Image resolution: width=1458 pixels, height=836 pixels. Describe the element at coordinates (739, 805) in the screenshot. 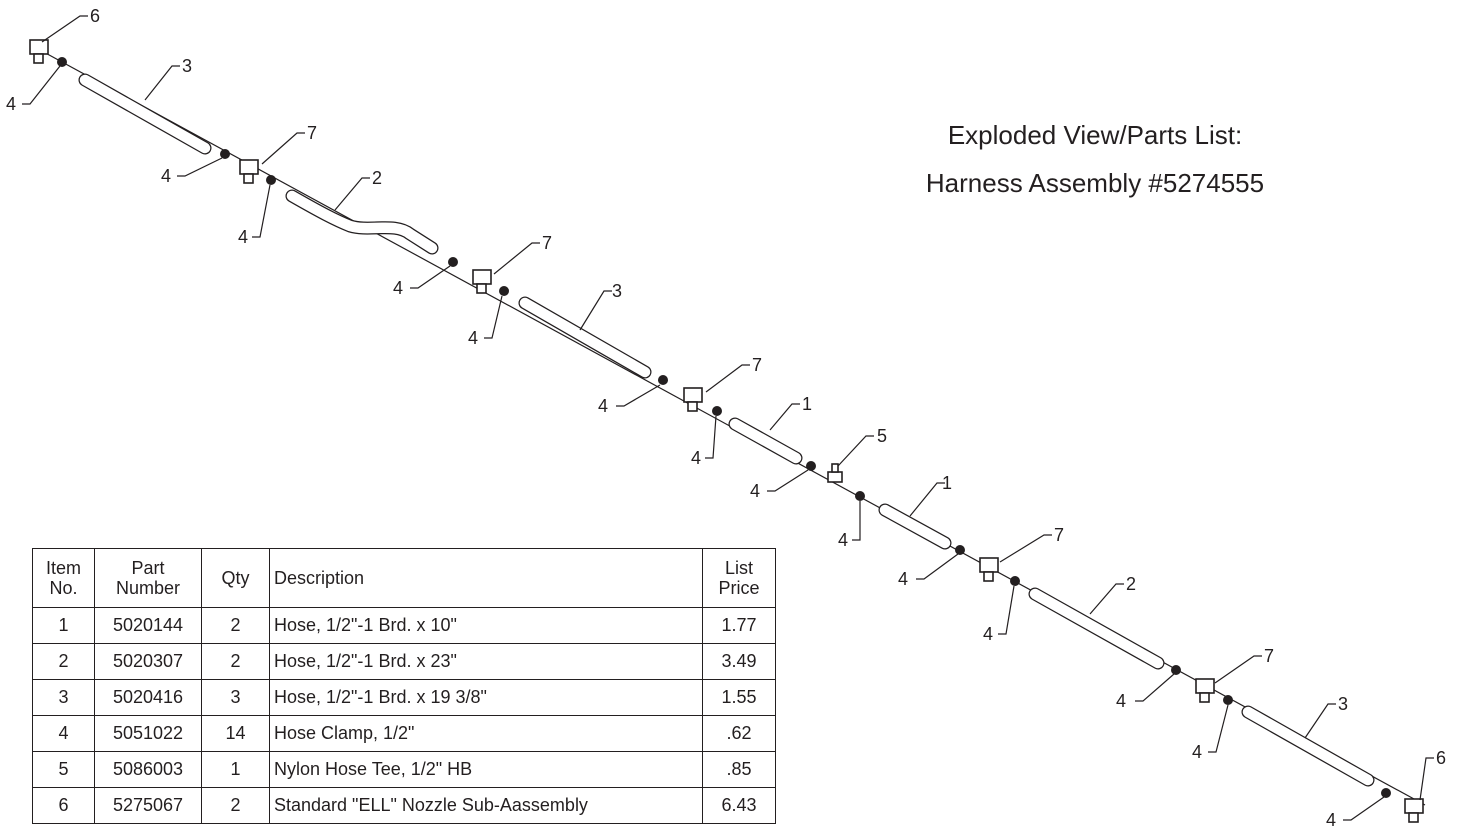

I see `cell-price: 6.43` at that location.